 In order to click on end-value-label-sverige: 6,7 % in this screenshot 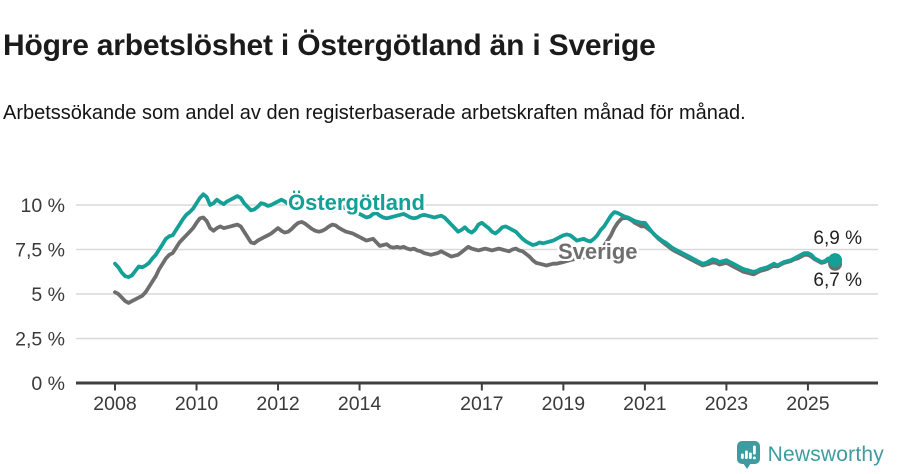, I will do `click(837, 280)`.